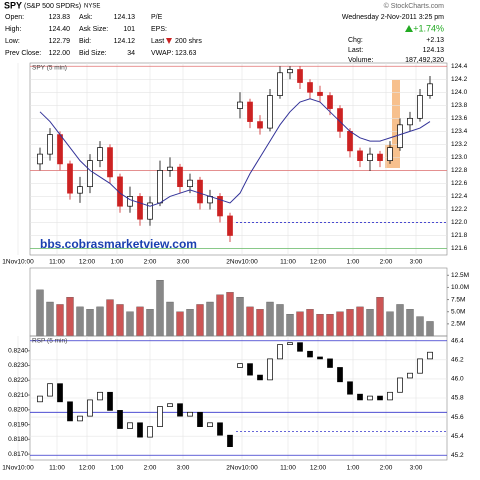 The width and height of the screenshot is (480, 480). I want to click on down-arrow, so click(169, 41).